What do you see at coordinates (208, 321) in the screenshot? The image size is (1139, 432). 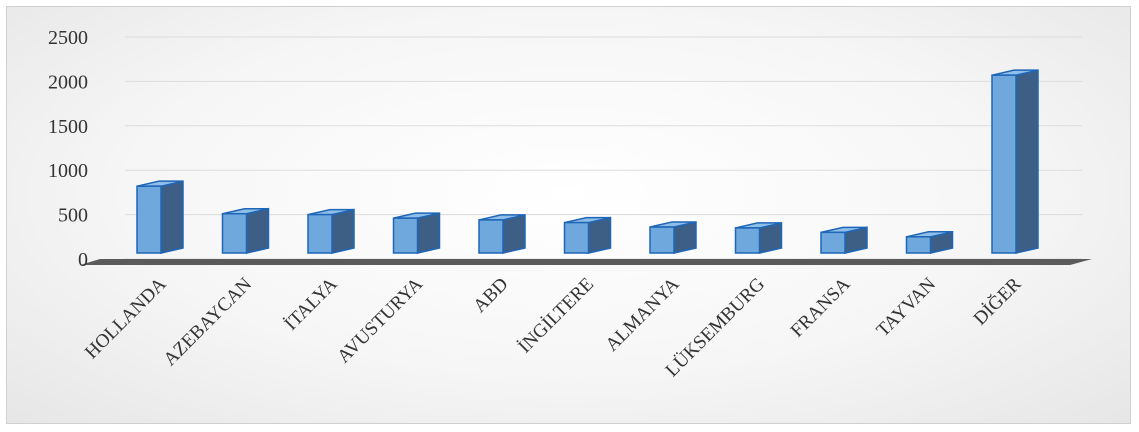 I see `x-category-label: AZEBAYCAN` at bounding box center [208, 321].